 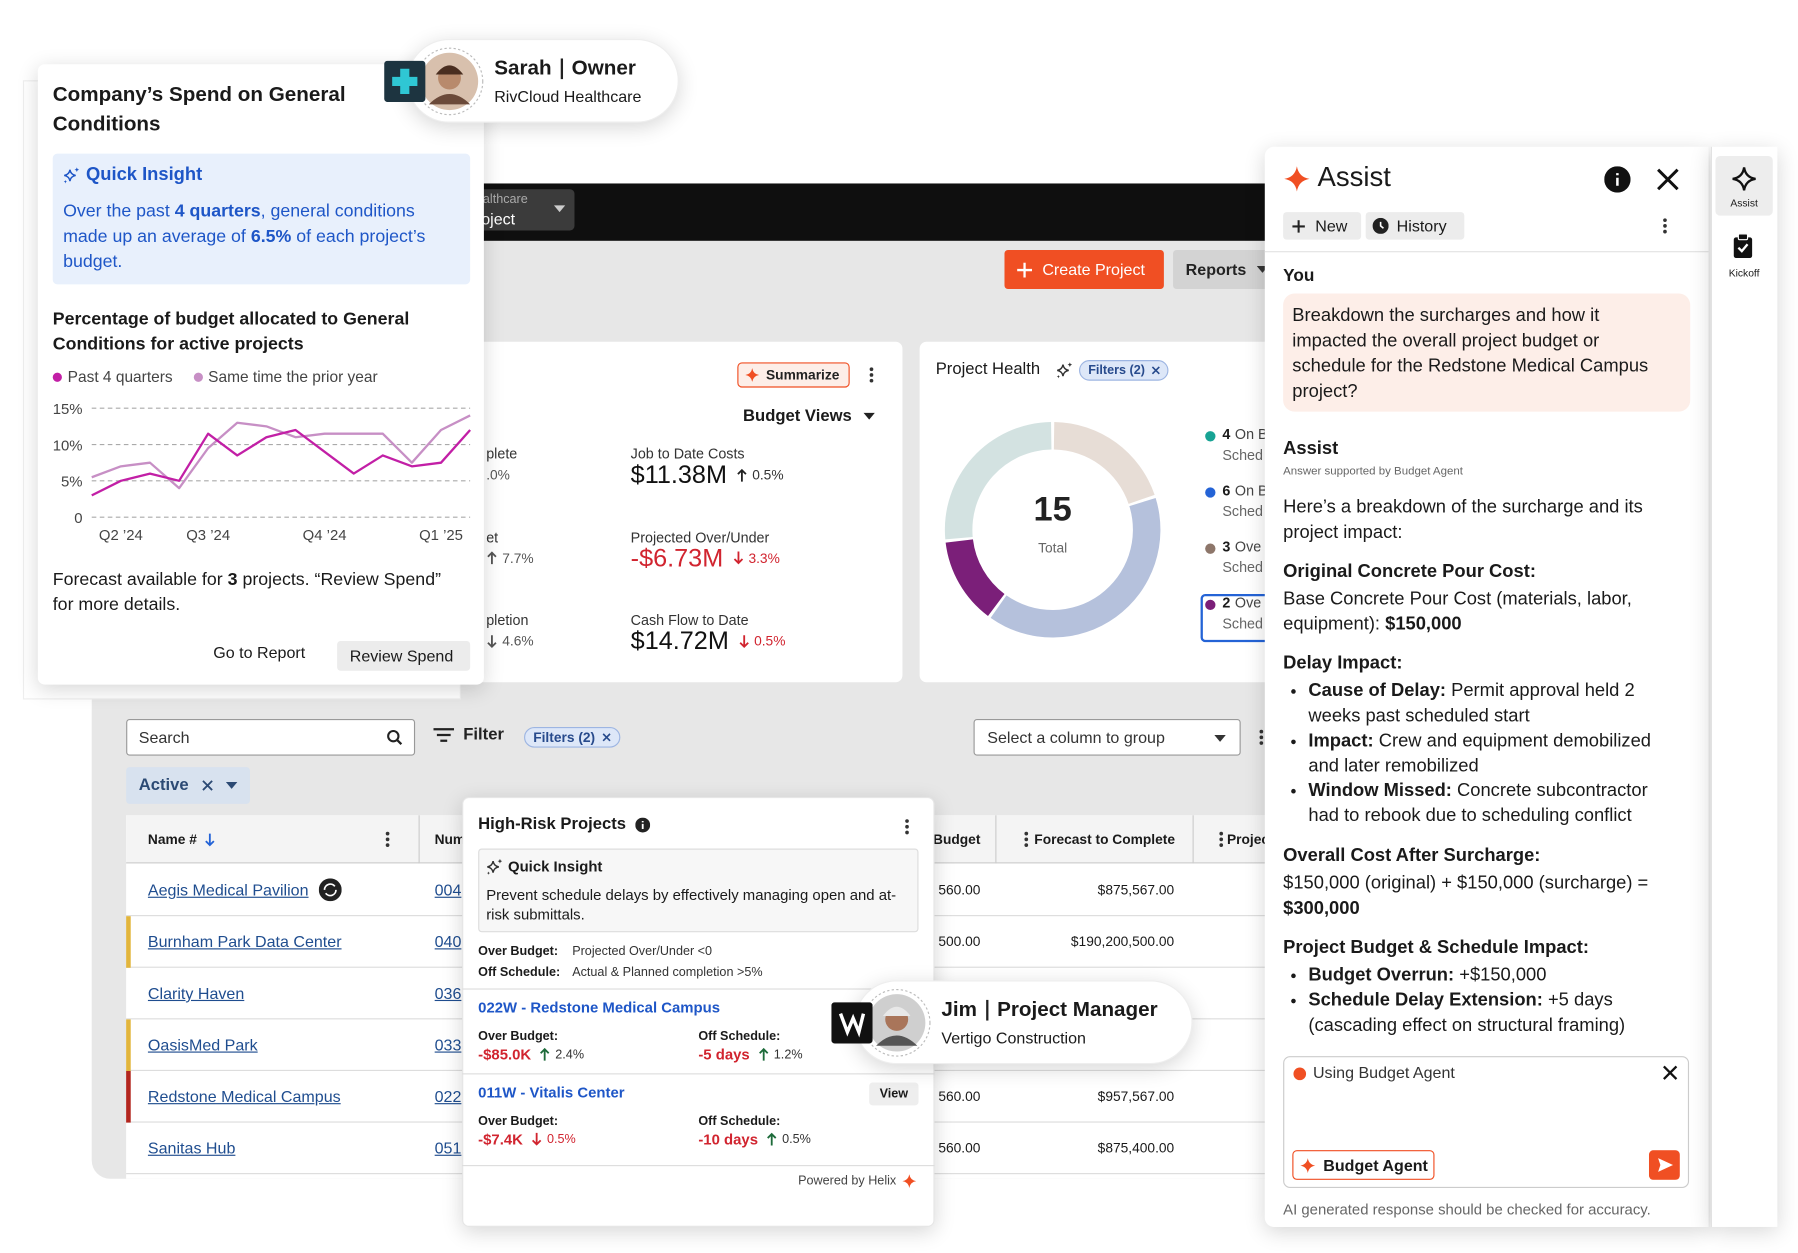 I want to click on criteria-label: Over Budget:, so click(x=518, y=951).